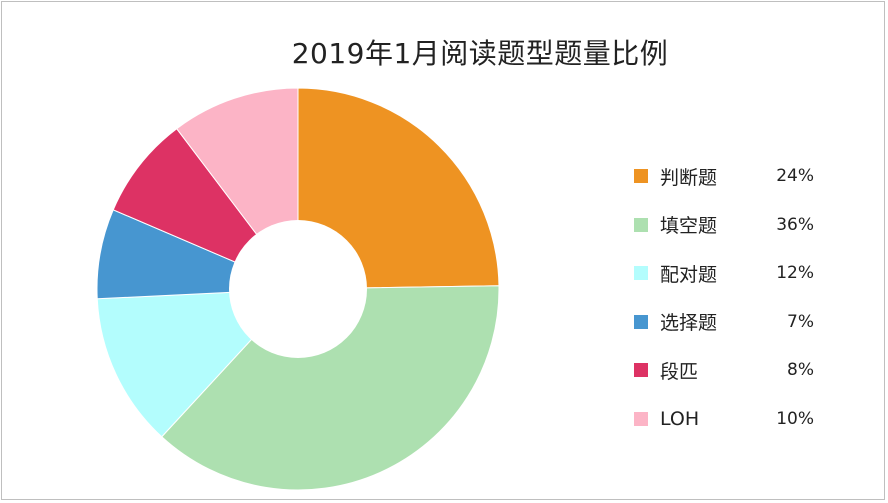 This screenshot has width=888, height=503. Describe the element at coordinates (795, 176) in the screenshot. I see `legend-value-1: 24%` at that location.